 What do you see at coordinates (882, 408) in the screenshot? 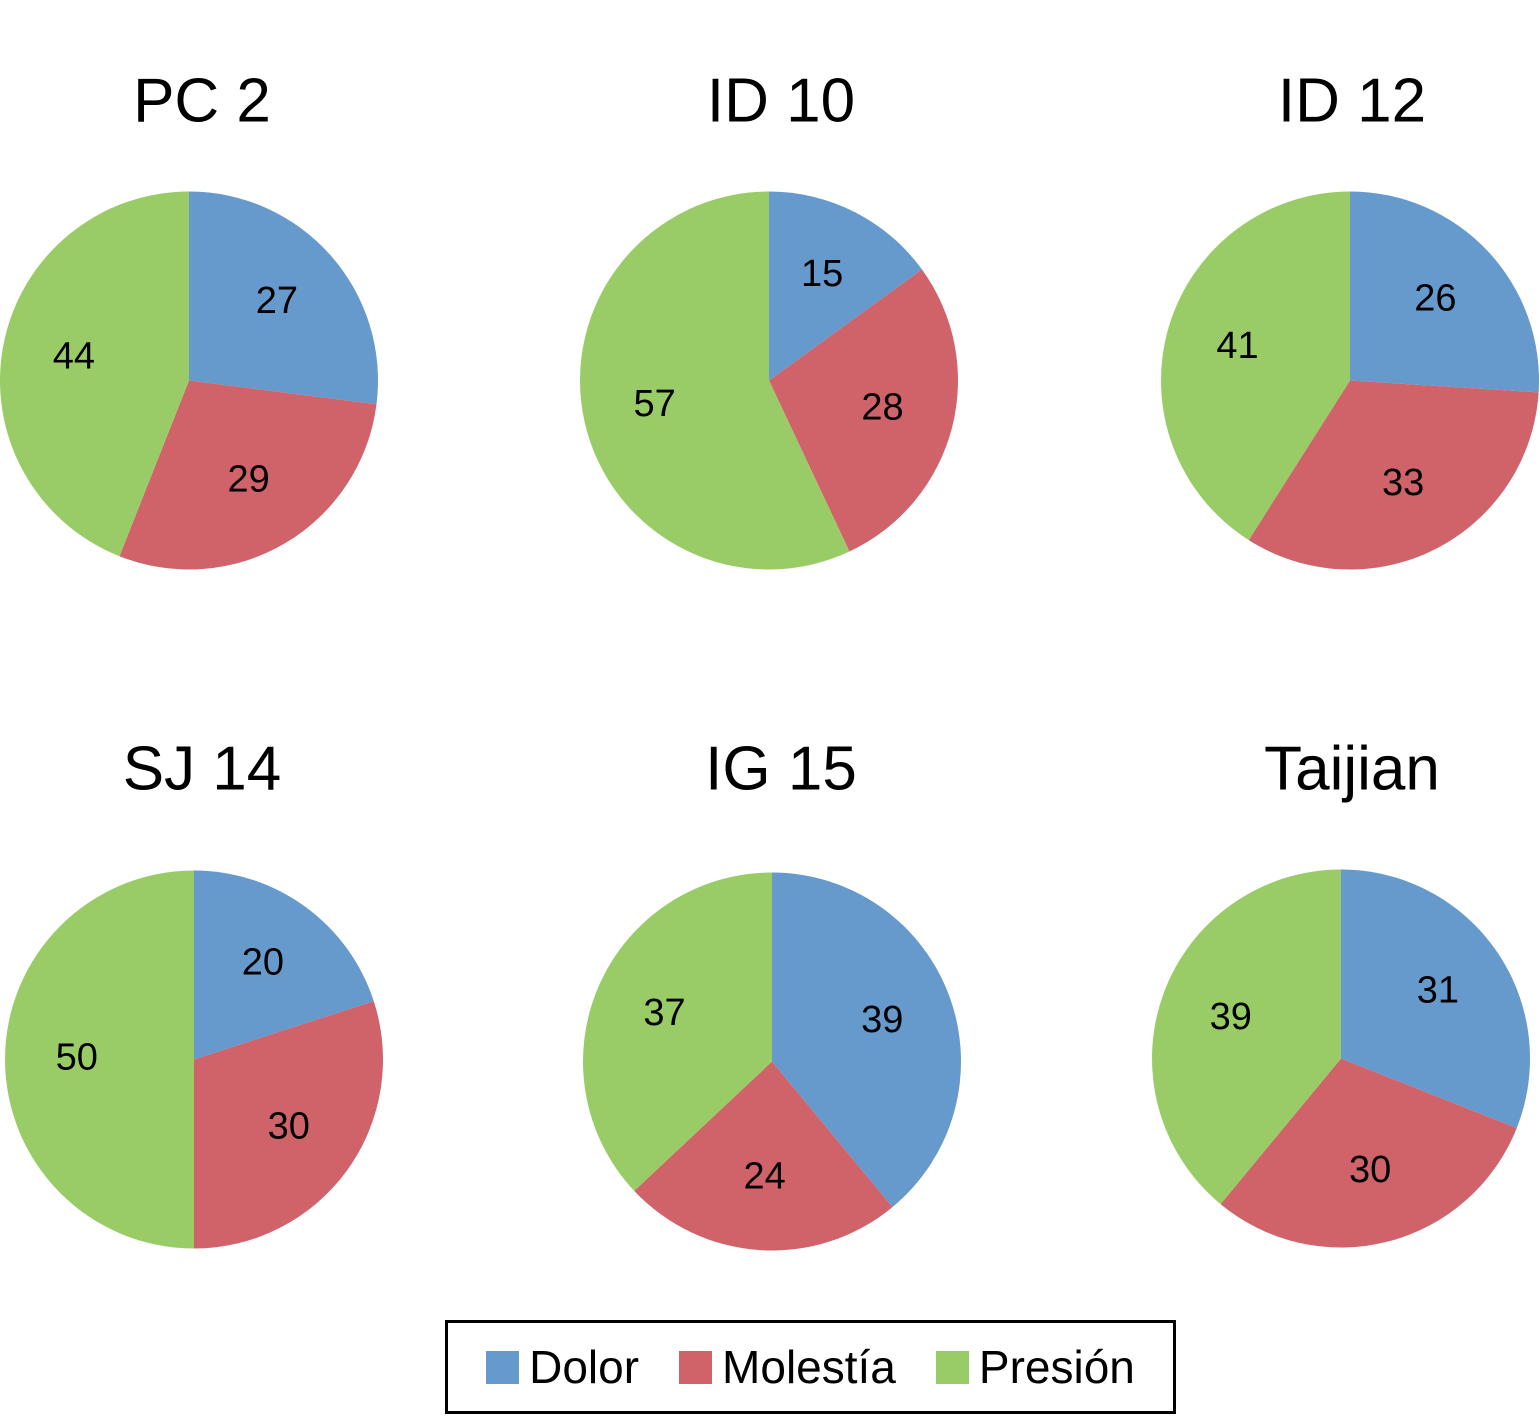
I see `slice-value-label: 28` at bounding box center [882, 408].